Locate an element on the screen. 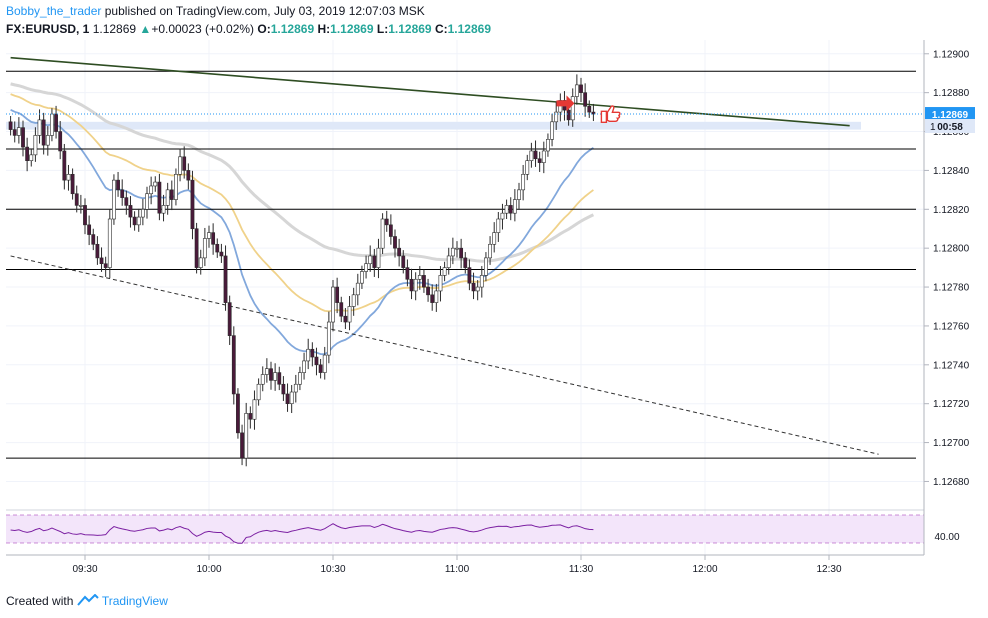  thumbs-up-shape is located at coordinates (610, 114).